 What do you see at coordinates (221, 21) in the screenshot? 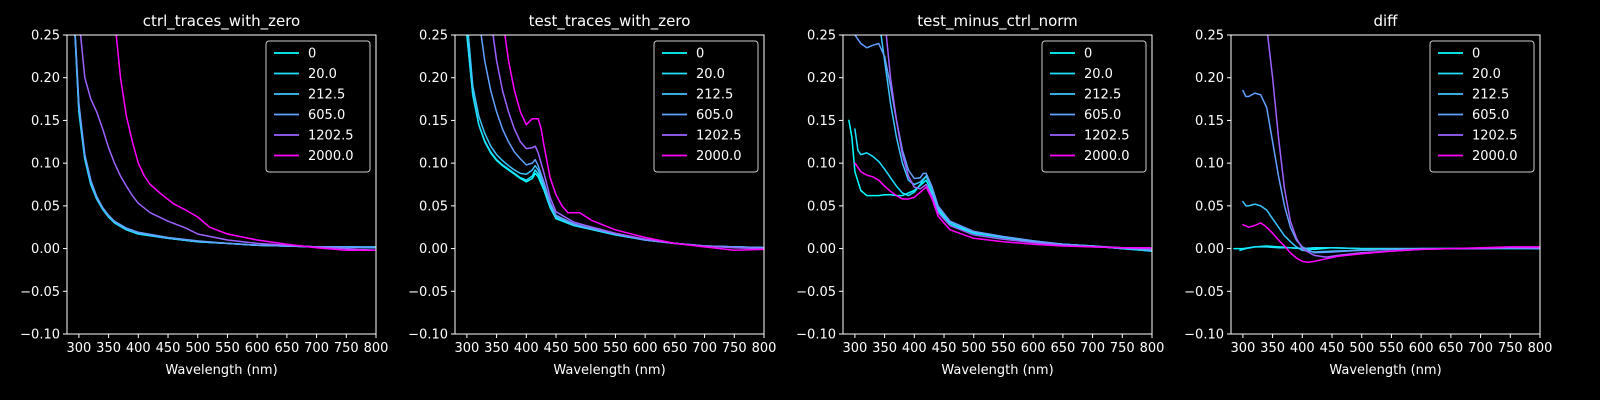
I see `chart-title: ctrl_traces_with_zero` at bounding box center [221, 21].